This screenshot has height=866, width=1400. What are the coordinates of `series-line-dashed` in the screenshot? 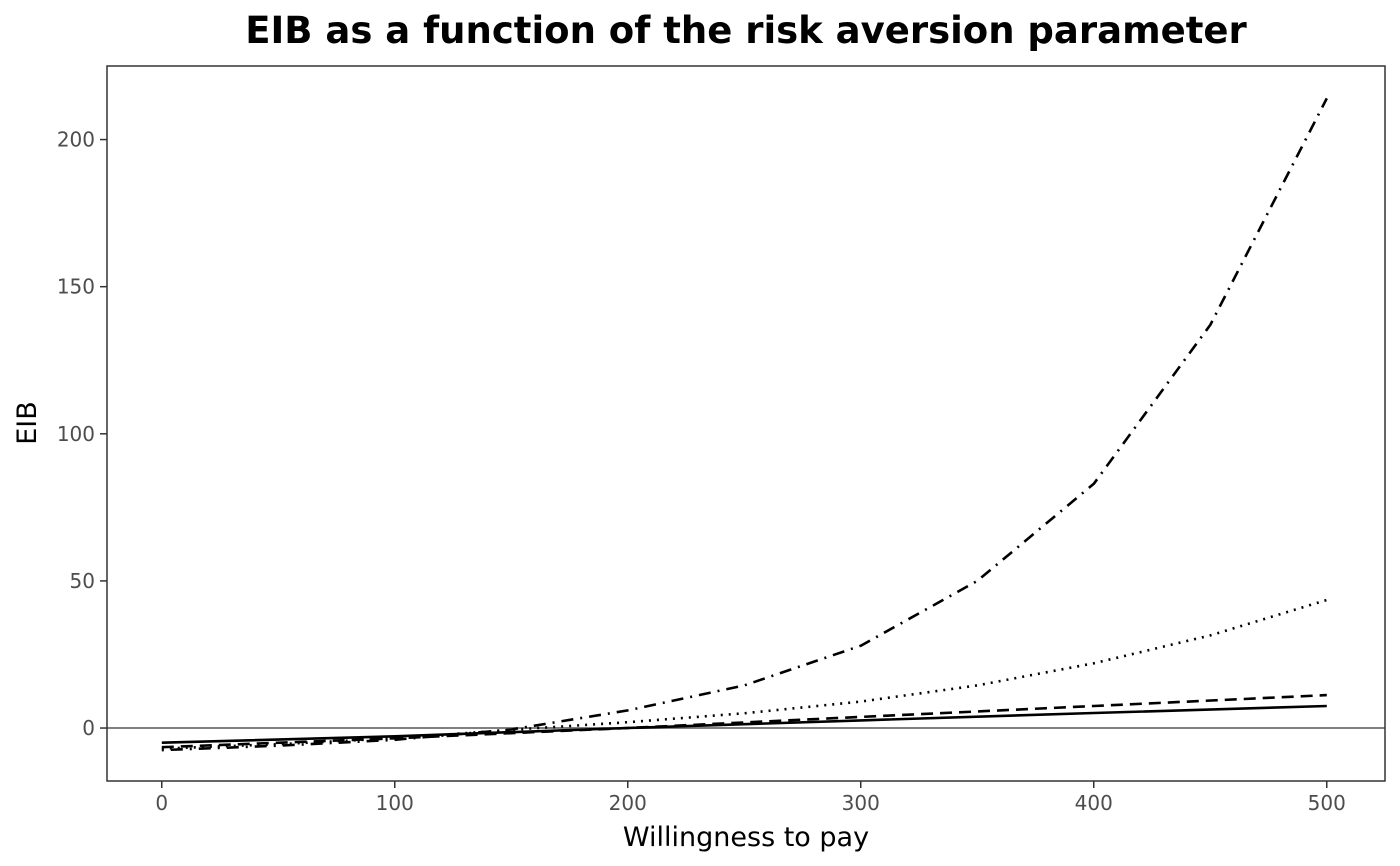 It's located at (744, 721).